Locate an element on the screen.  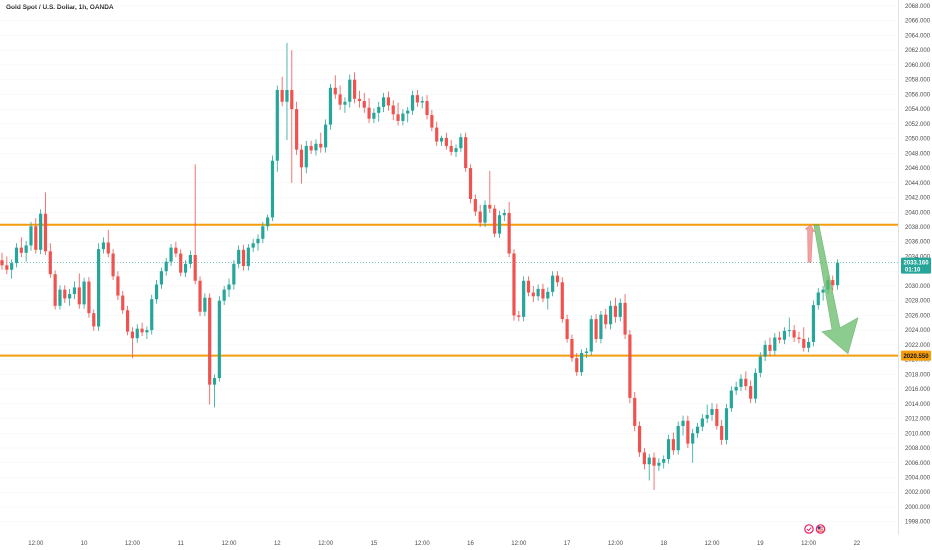
event-icons is located at coordinates (815, 529).